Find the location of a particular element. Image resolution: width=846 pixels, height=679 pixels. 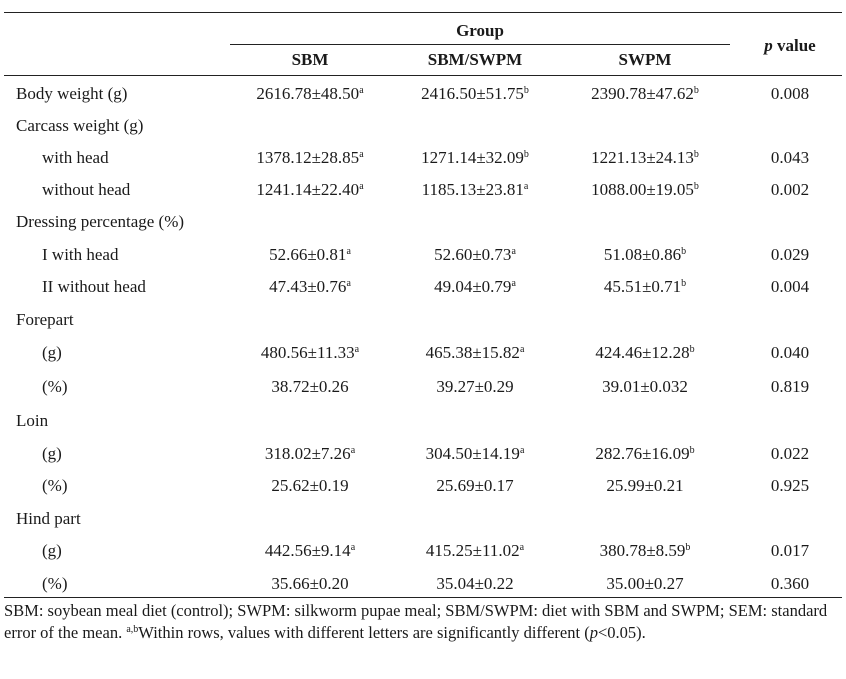

table-cell: 25.62±0.19 is located at coordinates (310, 486).